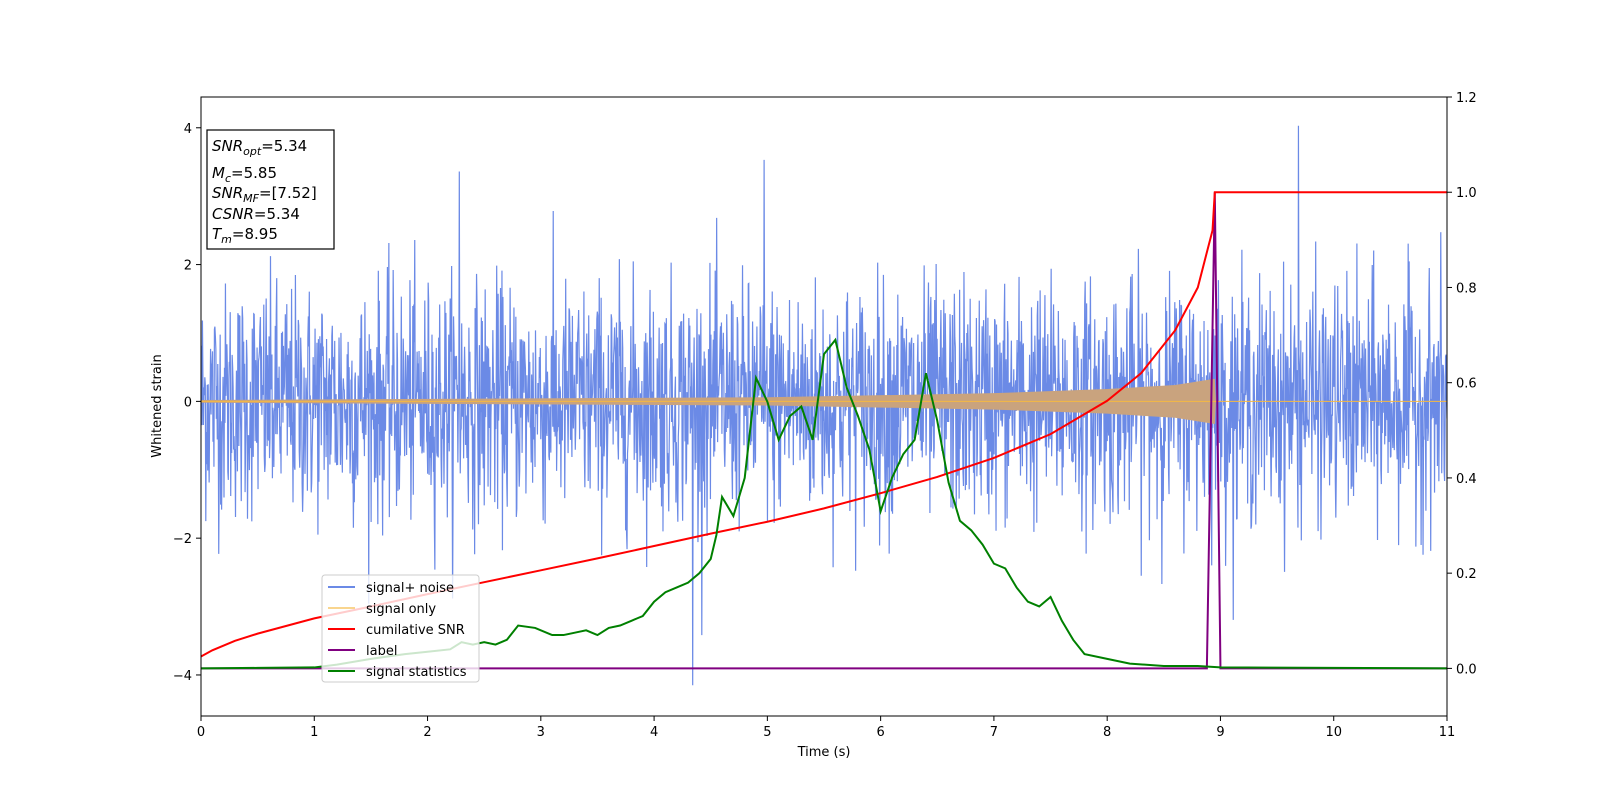  Describe the element at coordinates (188, 266) in the screenshot. I see `y-left-tick-label: 2` at that location.